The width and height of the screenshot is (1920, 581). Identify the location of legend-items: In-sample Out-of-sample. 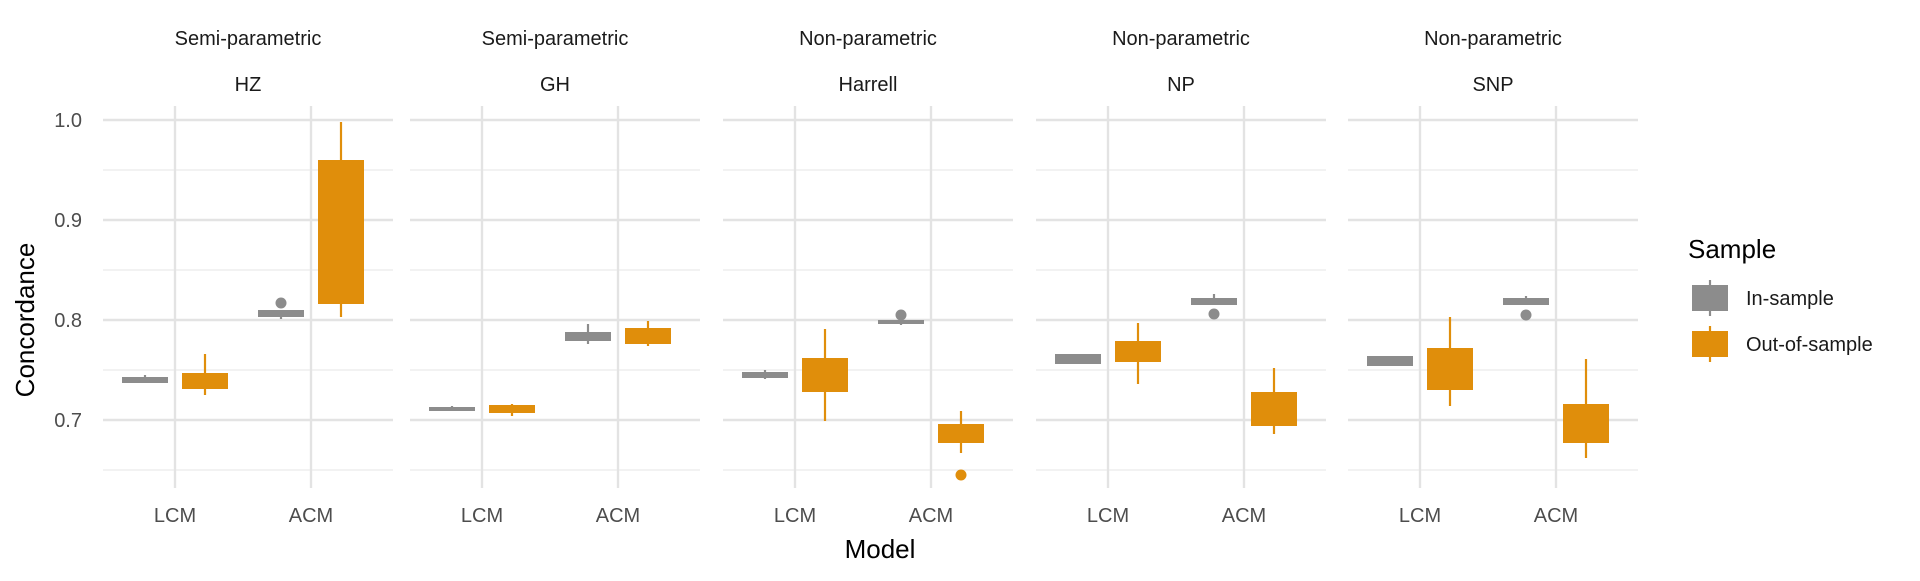
(1782, 321).